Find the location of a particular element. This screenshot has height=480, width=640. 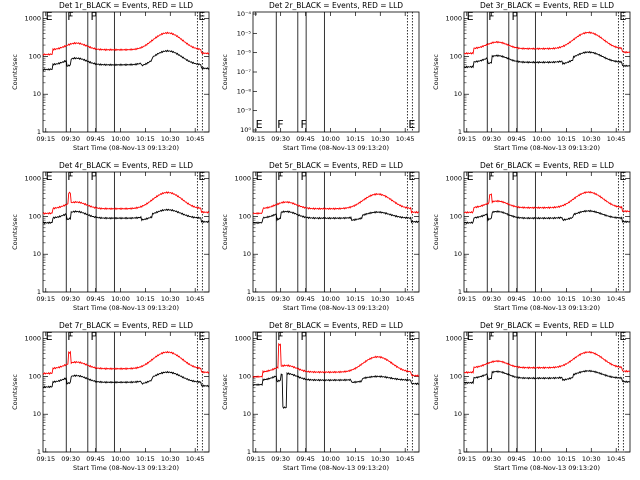

y-tick-label: 10⁻⁹ is located at coordinates (244, 111).